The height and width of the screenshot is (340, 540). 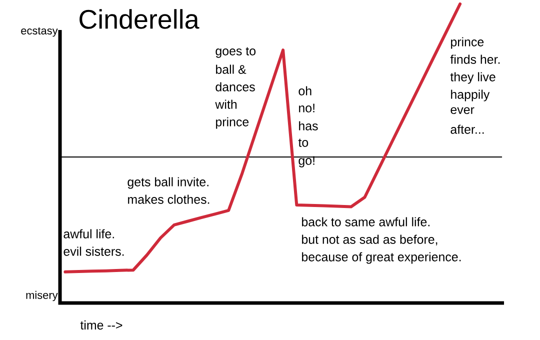 What do you see at coordinates (168, 183) in the screenshot?
I see `annotation: gets ball invite.` at bounding box center [168, 183].